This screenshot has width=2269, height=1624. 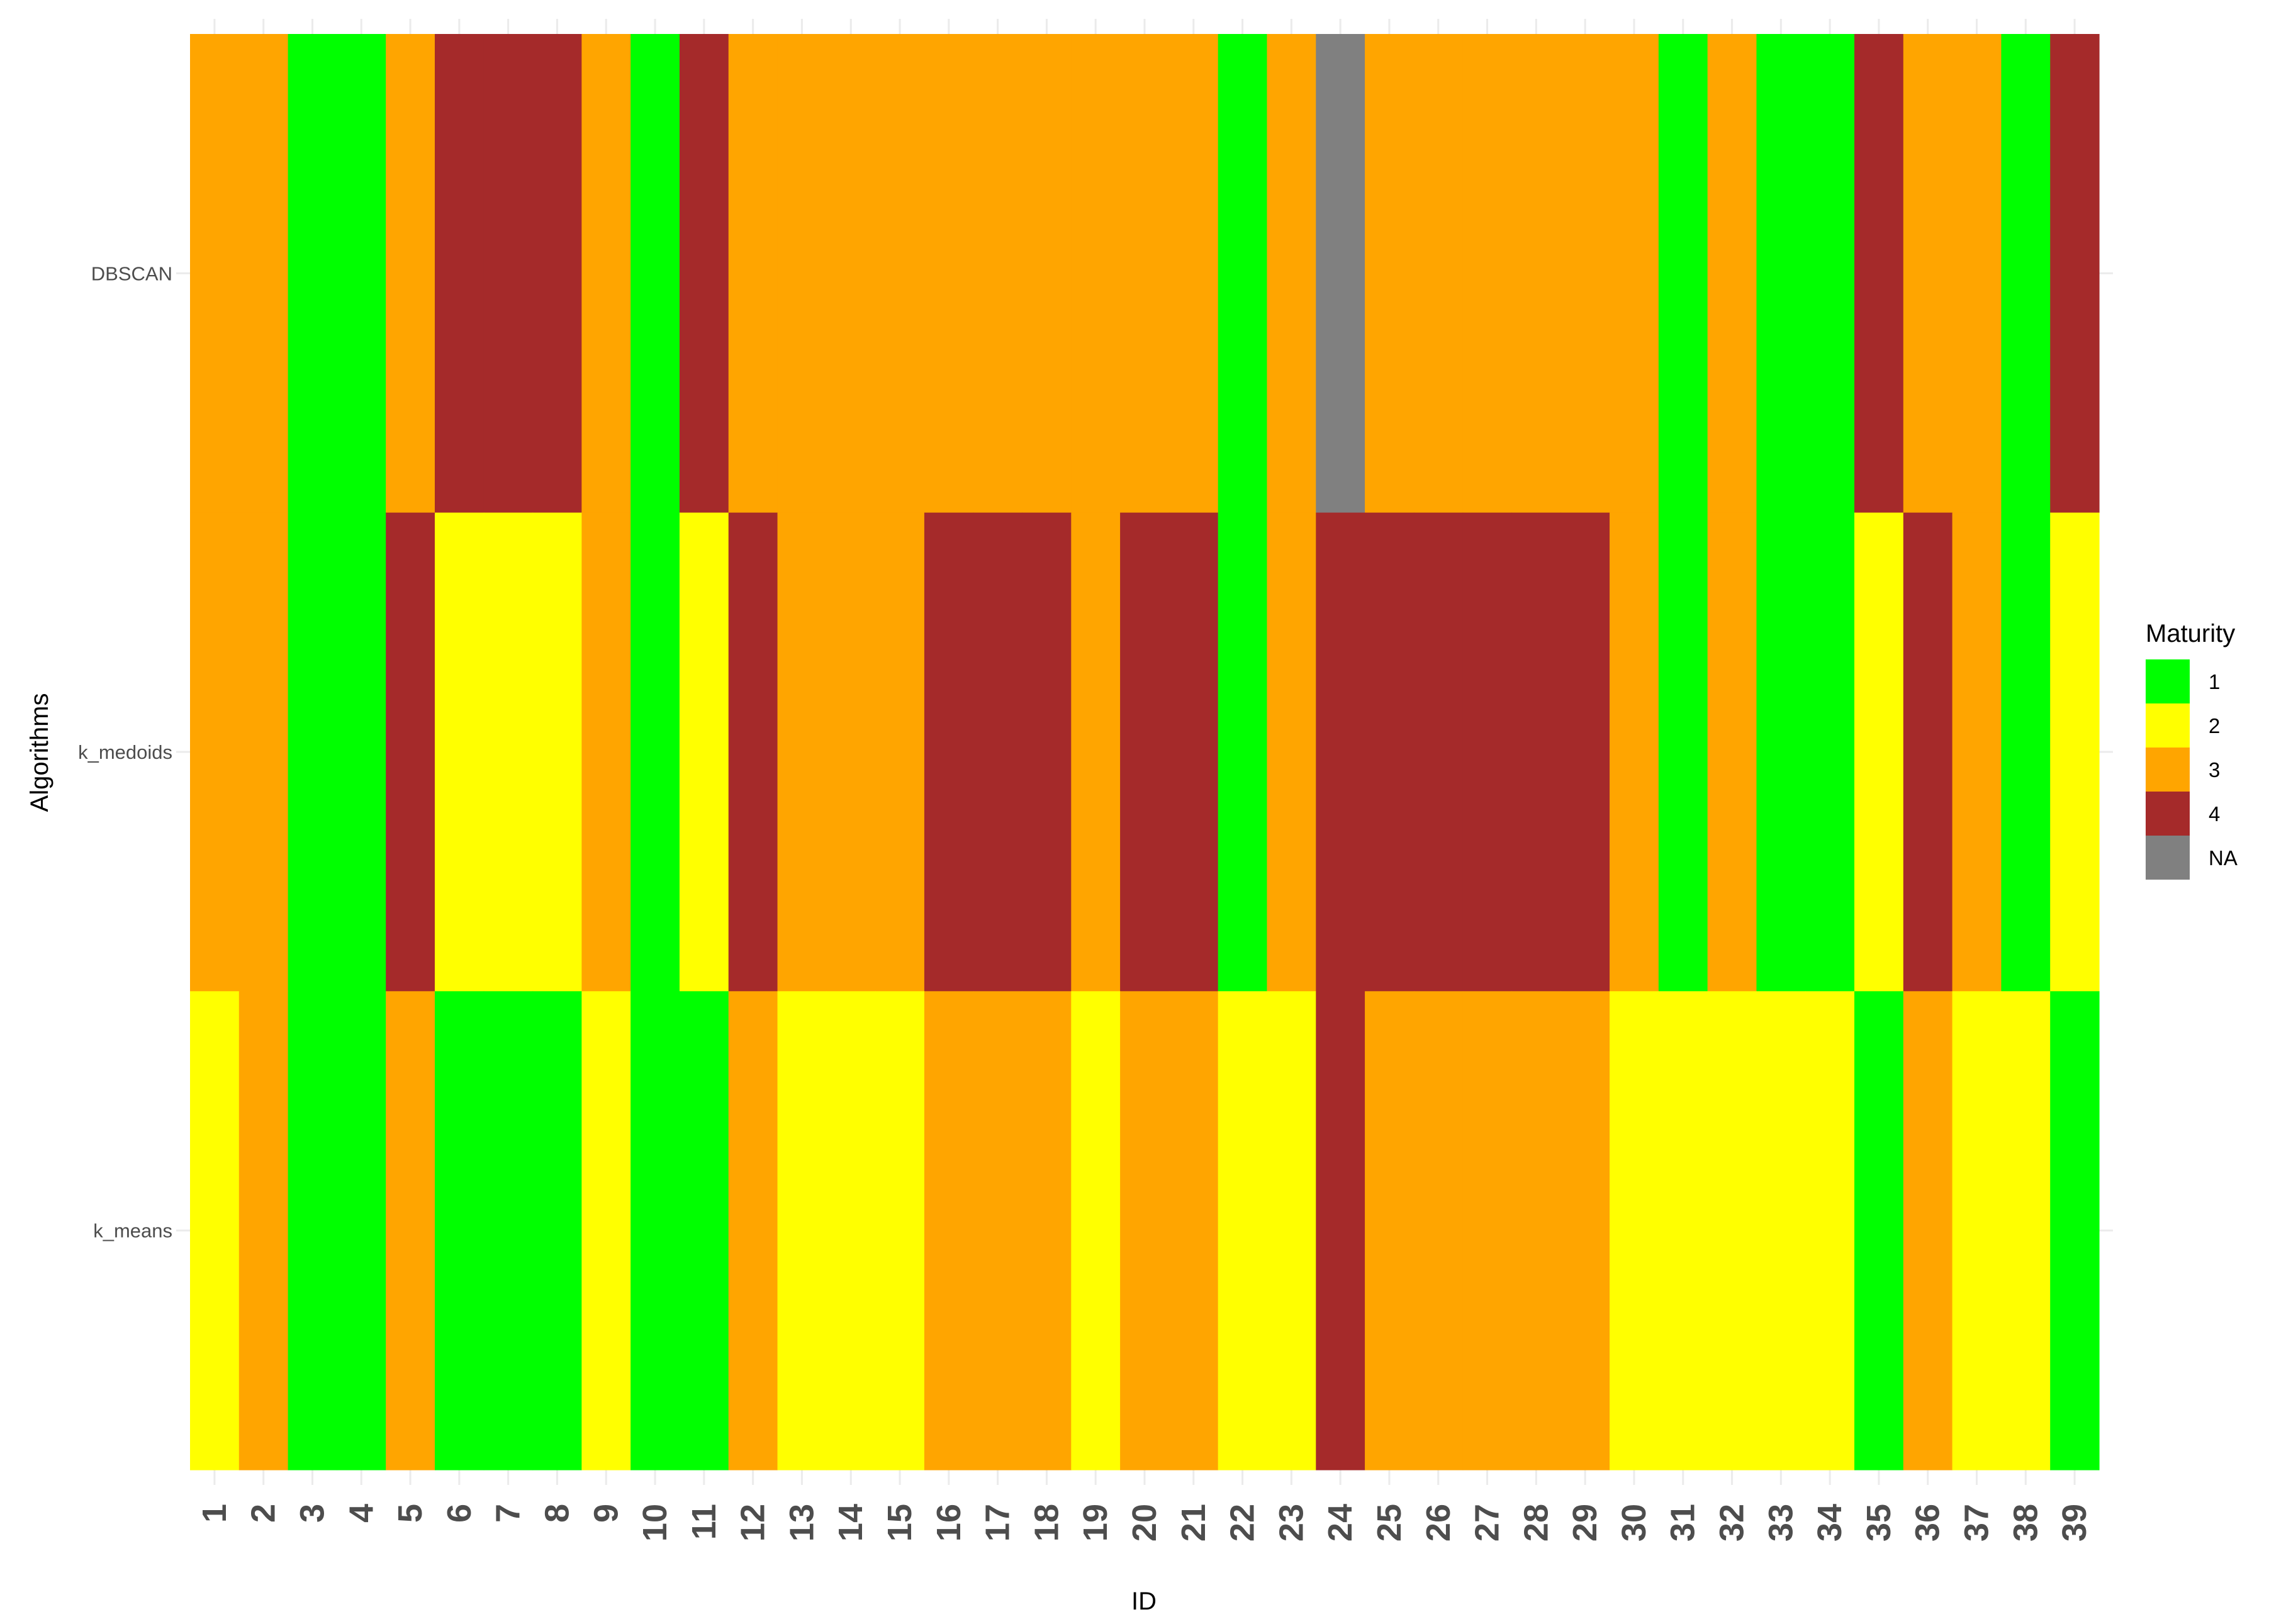 I want to click on x-tick-label: 16, so click(x=949, y=1523).